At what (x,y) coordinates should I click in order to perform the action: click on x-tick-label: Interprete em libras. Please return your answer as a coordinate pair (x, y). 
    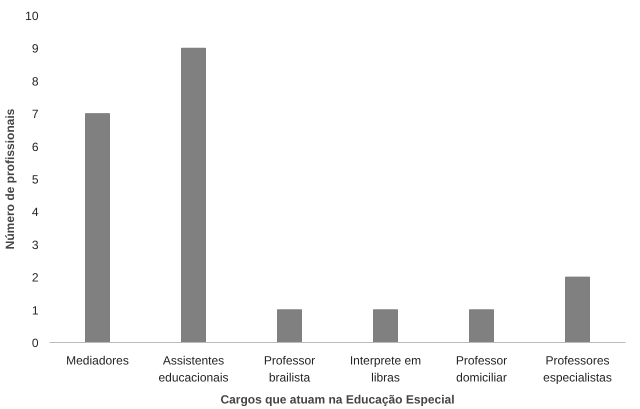
    Looking at the image, I should click on (386, 369).